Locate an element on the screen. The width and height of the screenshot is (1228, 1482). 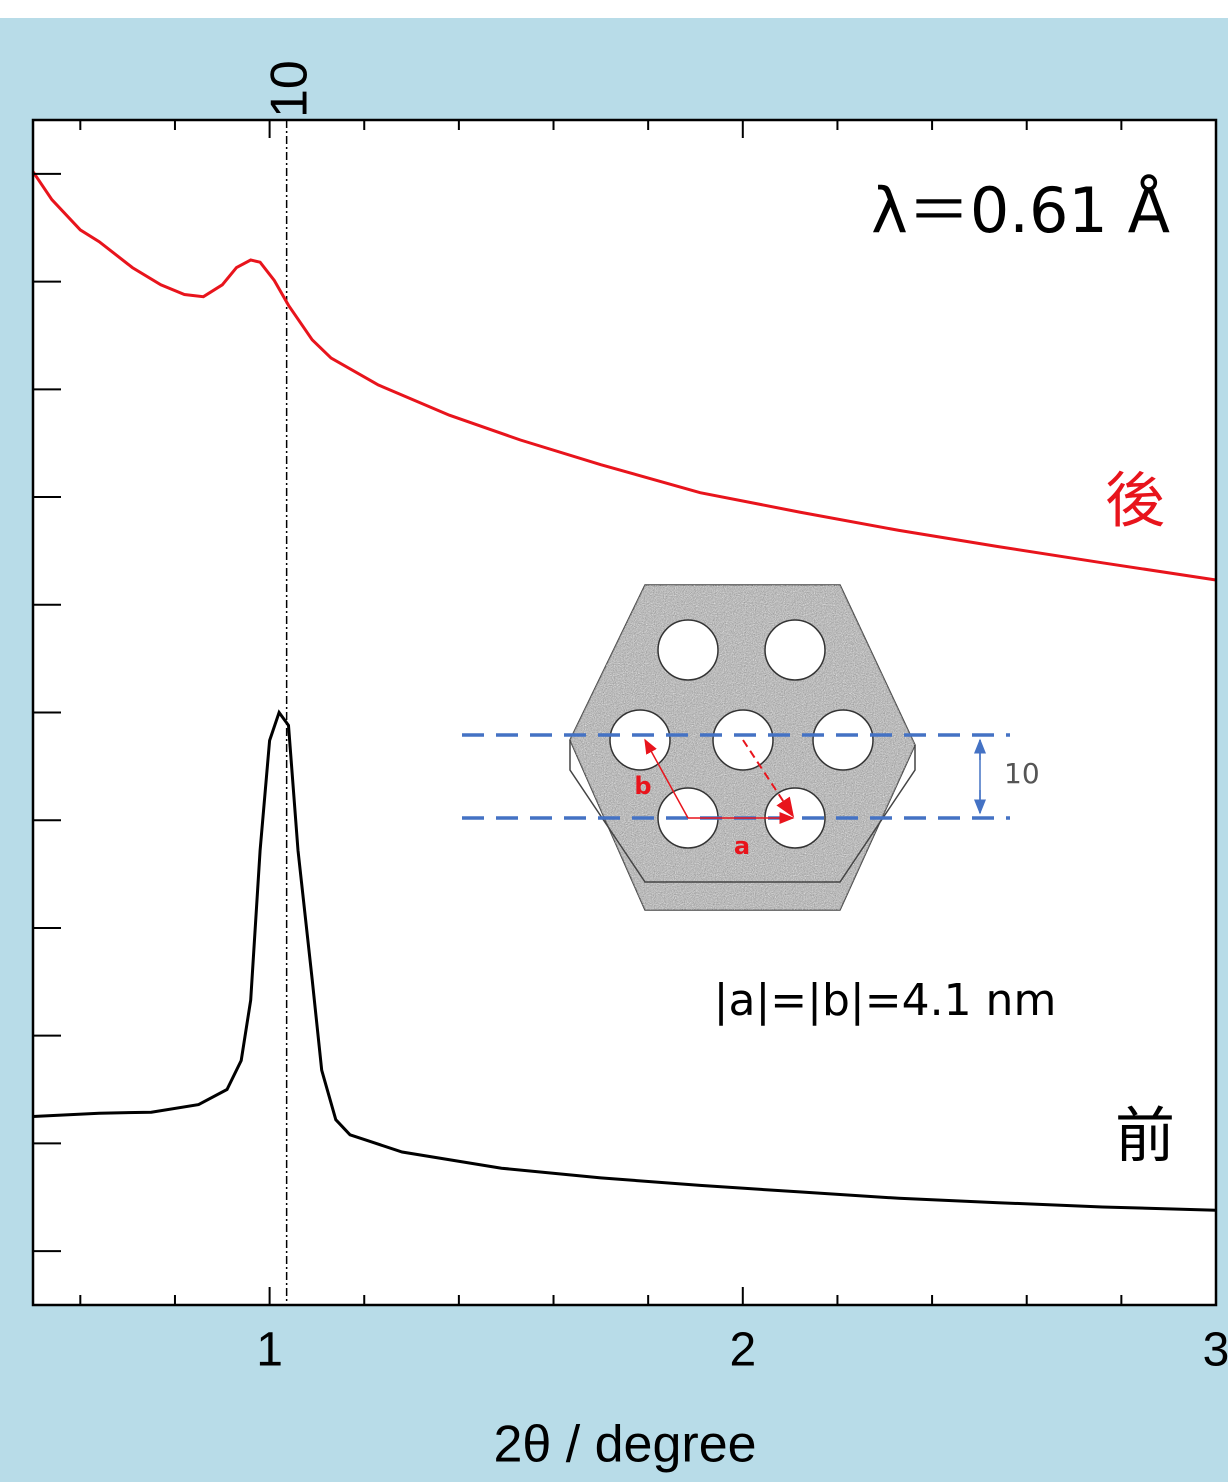
annotation: λ＝0.61 Å is located at coordinates (1020, 210).